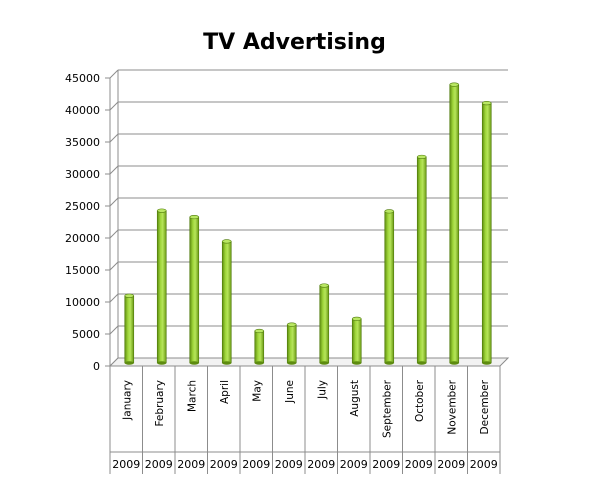 This screenshot has height=500, width=589. Describe the element at coordinates (225, 392) in the screenshot. I see `x-category-label: April` at that location.